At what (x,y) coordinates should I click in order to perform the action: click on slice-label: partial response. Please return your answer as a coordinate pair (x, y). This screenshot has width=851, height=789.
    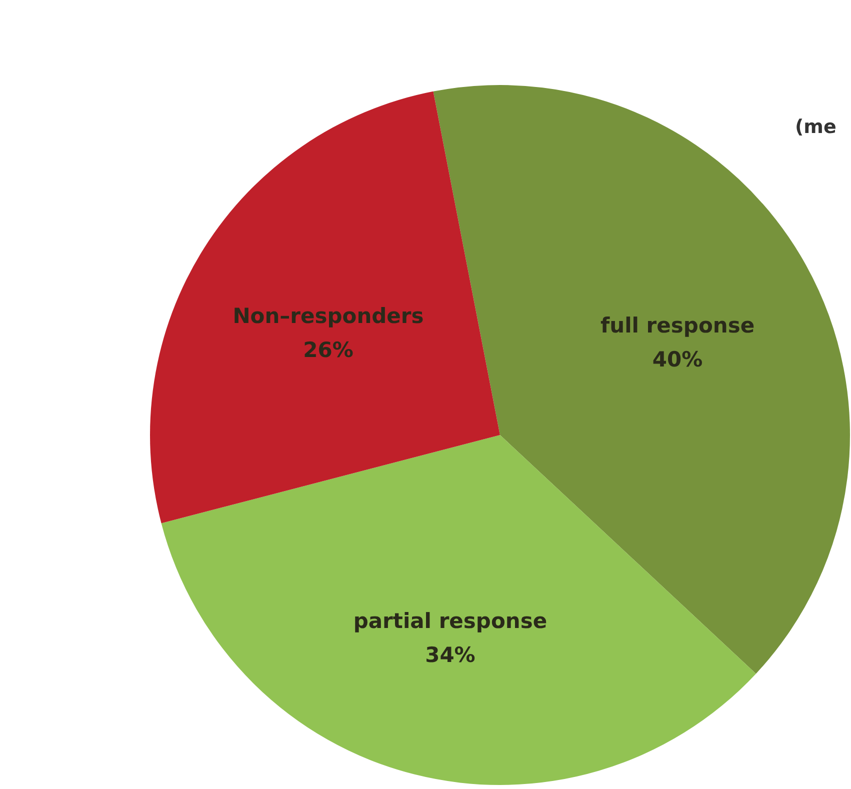
    Looking at the image, I should click on (450, 620).